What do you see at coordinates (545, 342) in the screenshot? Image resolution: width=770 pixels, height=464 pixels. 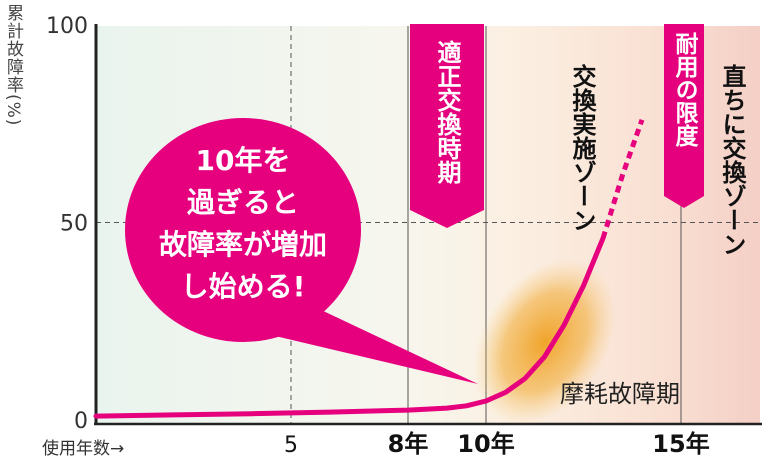 I see `wear-period-highlight` at bounding box center [545, 342].